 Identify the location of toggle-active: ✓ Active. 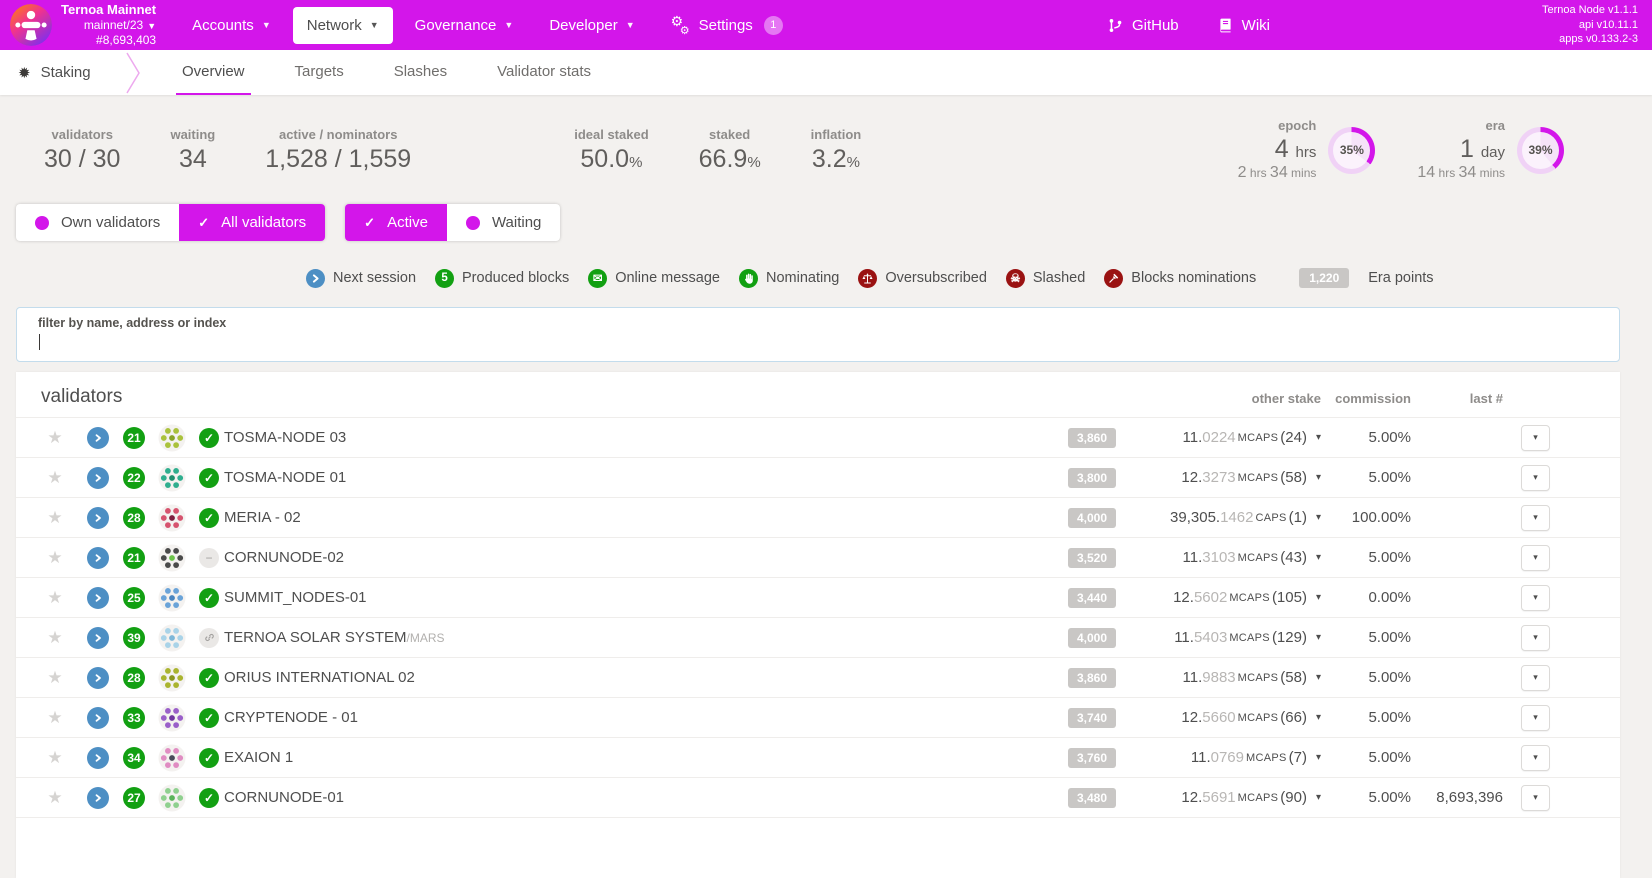
(396, 223).